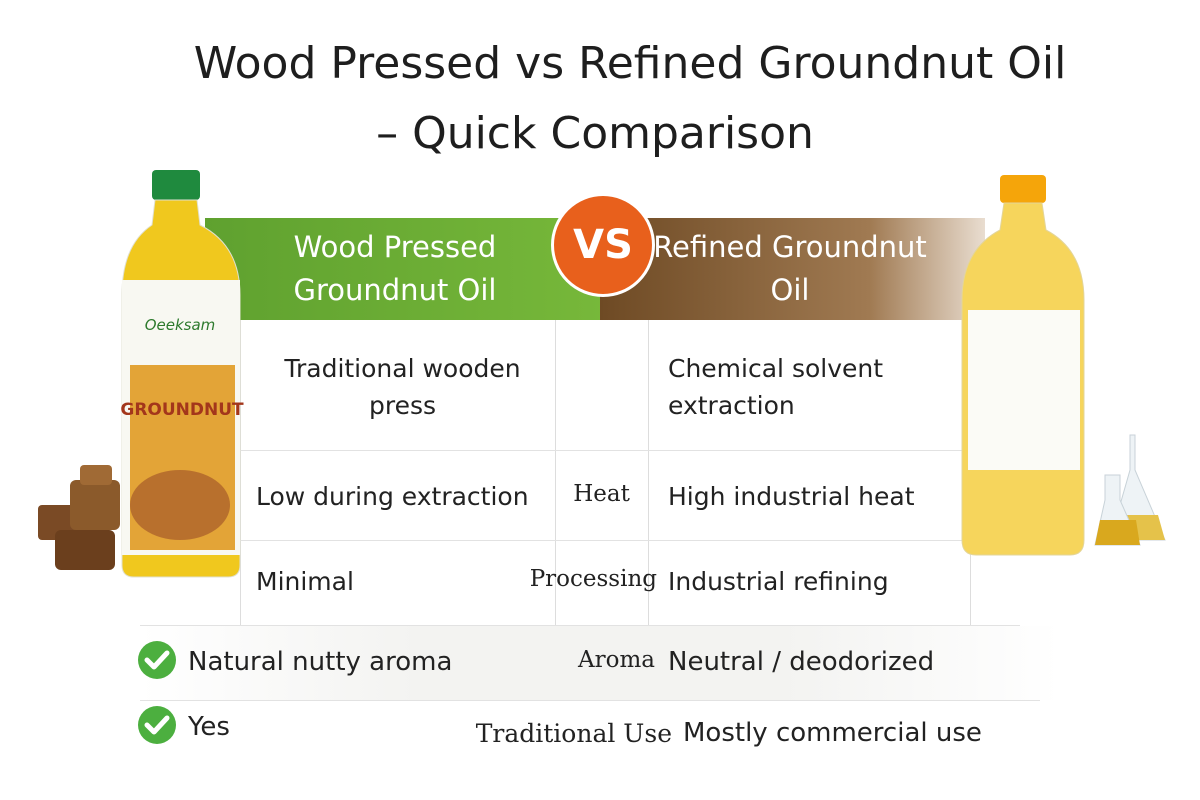  Describe the element at coordinates (180, 325) in the screenshot. I see `bottle-brand: Oeeksam` at that location.